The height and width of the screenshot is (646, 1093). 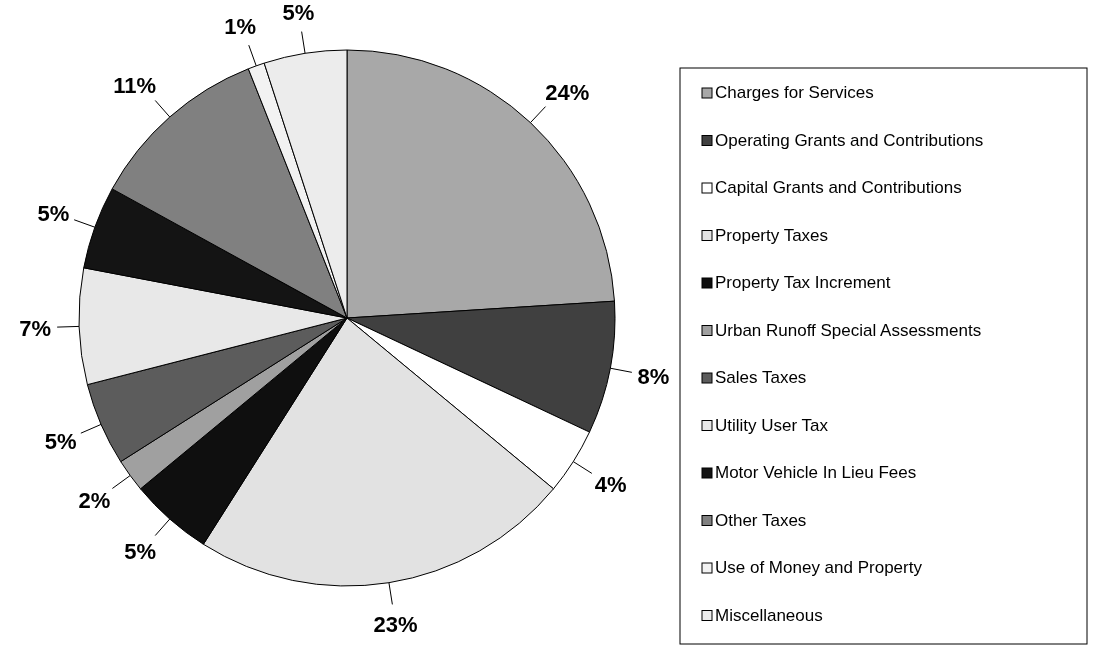 I want to click on data-label: 1%, so click(x=240, y=27).